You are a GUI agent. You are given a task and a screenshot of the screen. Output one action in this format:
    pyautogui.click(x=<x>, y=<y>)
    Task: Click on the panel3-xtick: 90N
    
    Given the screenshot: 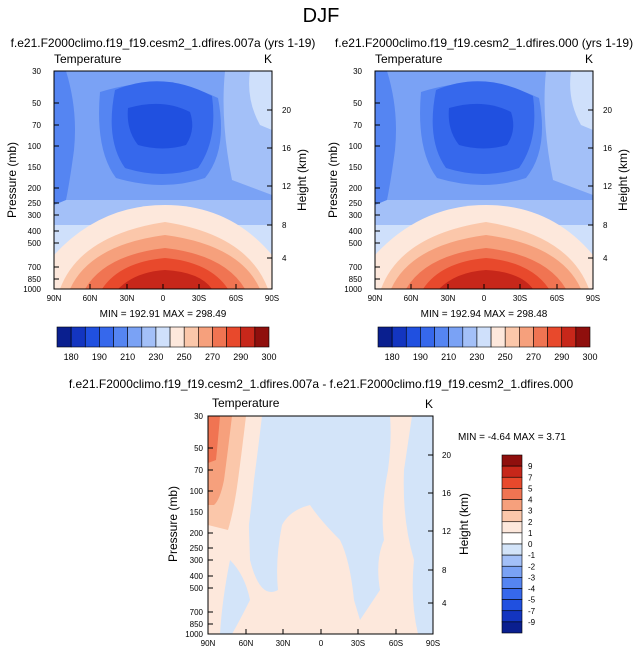 What is the action you would take?
    pyautogui.click(x=208, y=643)
    